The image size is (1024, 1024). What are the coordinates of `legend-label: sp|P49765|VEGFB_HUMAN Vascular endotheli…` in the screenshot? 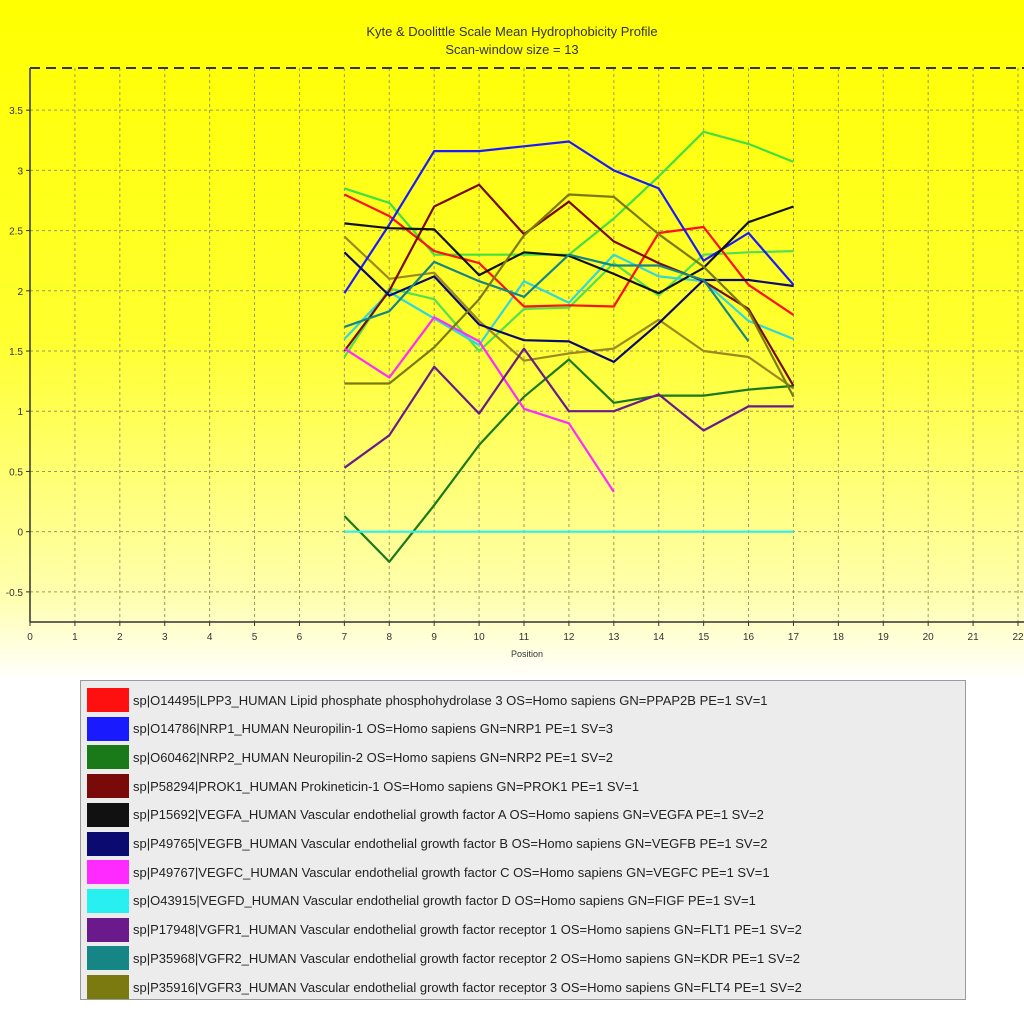 It's located at (450, 843).